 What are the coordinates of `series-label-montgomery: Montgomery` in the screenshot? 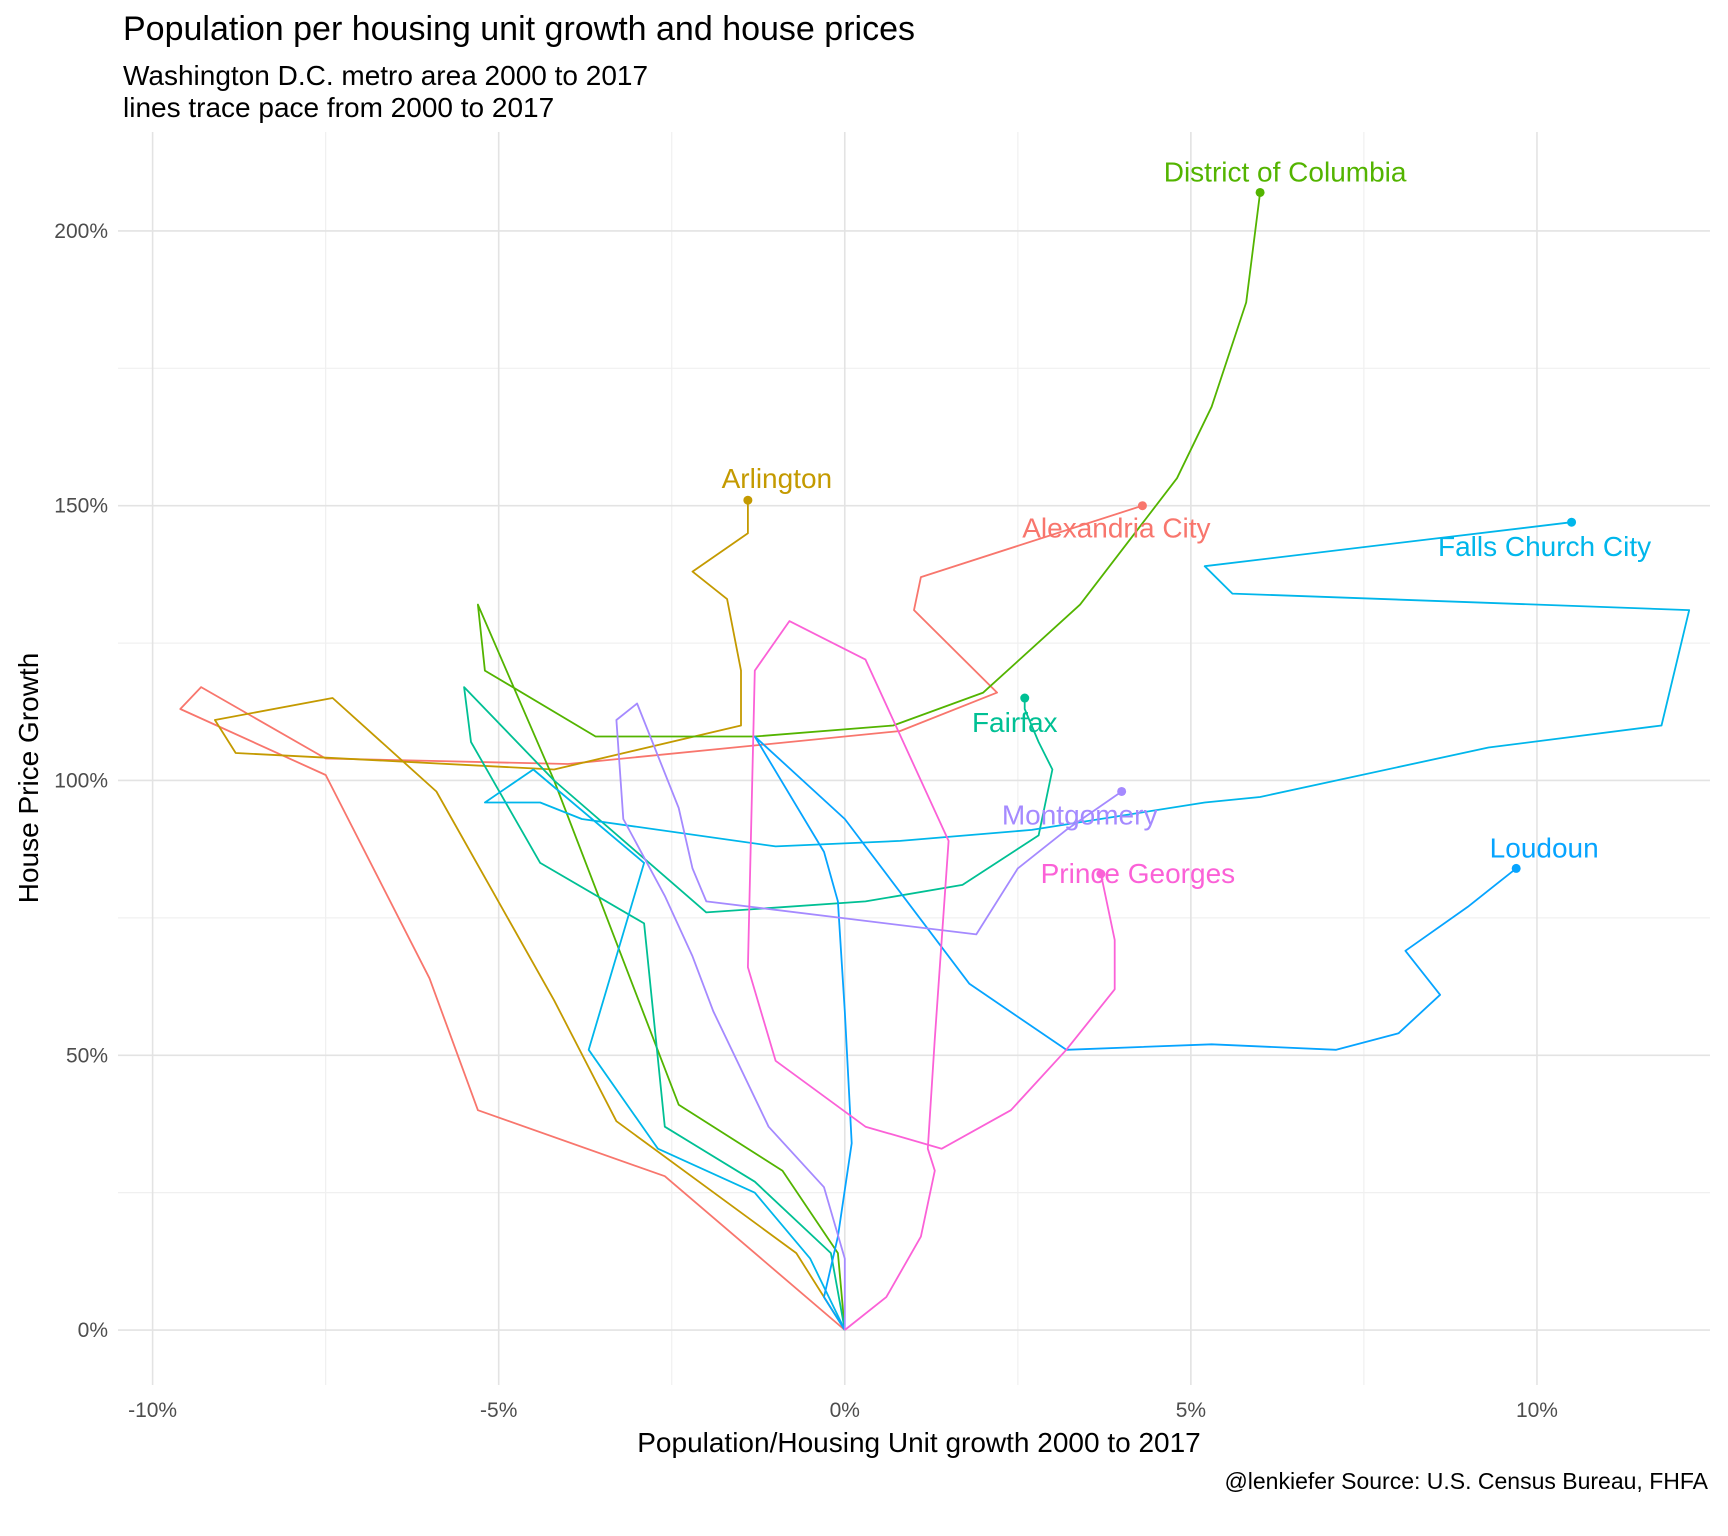 It's located at (1080, 814).